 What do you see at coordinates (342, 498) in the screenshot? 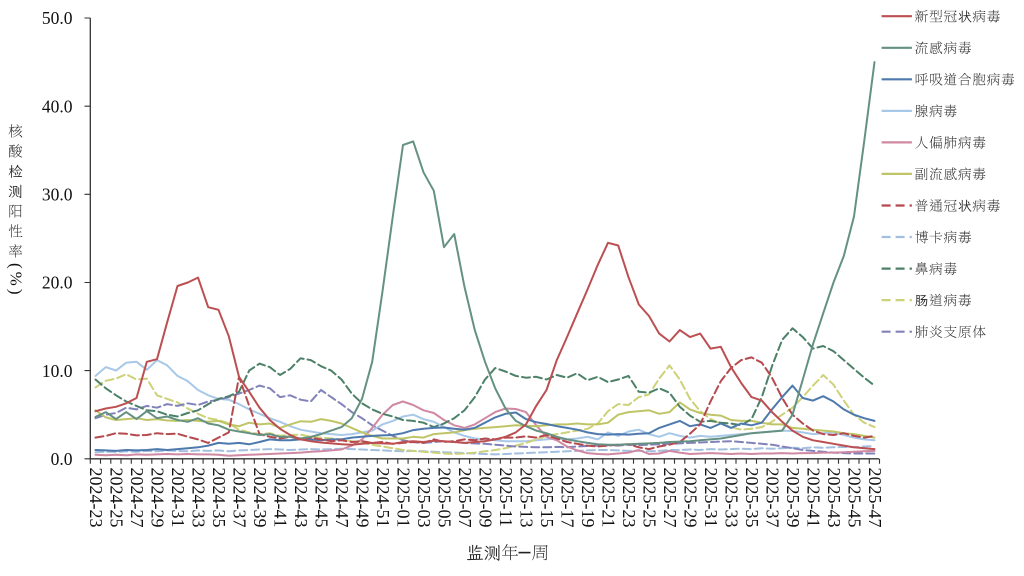
I see `svg-text: 2024-47` at bounding box center [342, 498].